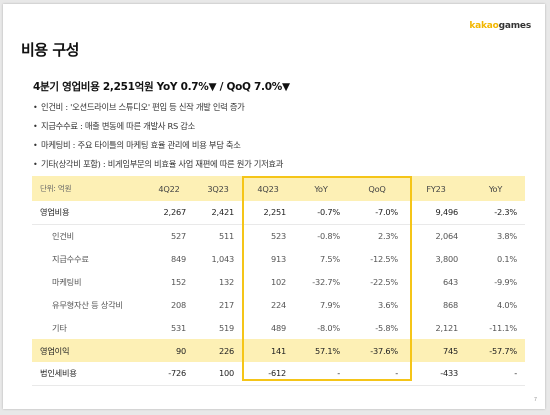  Describe the element at coordinates (169, 213) in the screenshot. I see `cell: 2,267` at that location.